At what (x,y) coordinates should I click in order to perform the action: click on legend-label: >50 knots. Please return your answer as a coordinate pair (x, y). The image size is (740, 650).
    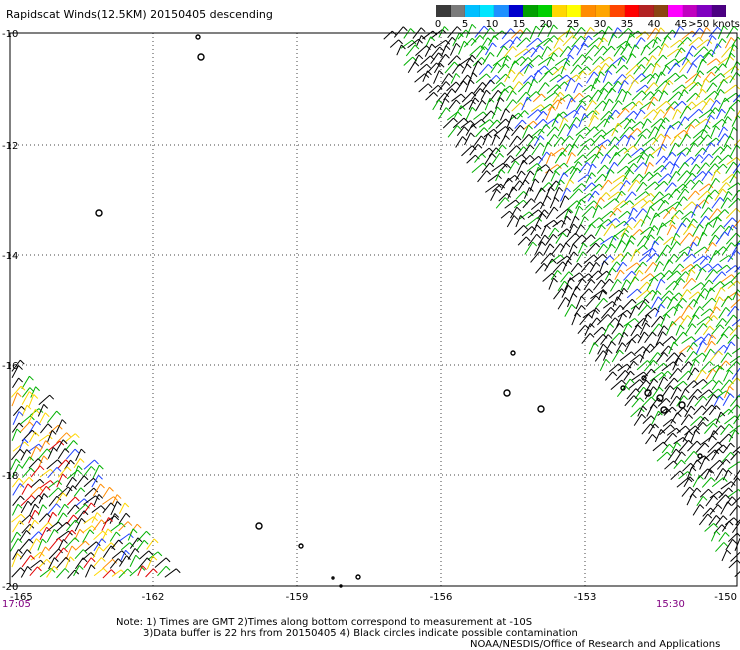
    Looking at the image, I should click on (714, 24).